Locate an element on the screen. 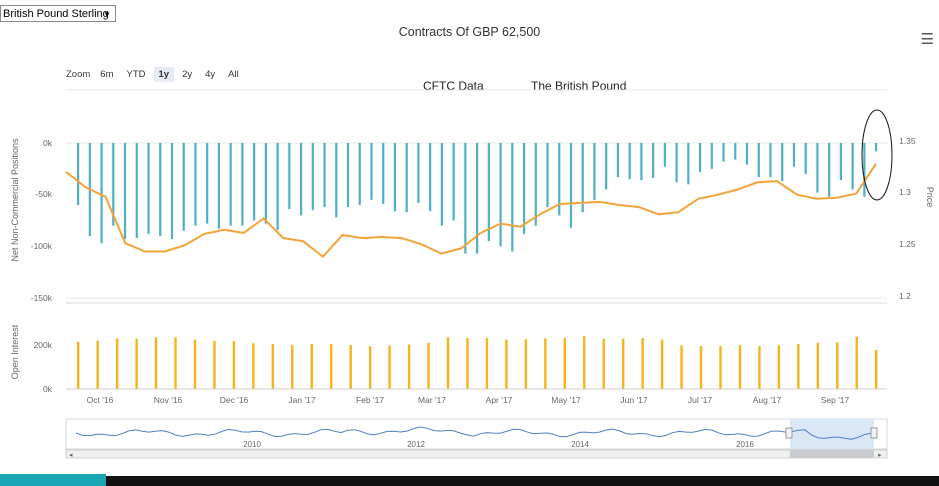  currency-select-value: British Pound Sterling is located at coordinates (56, 14).